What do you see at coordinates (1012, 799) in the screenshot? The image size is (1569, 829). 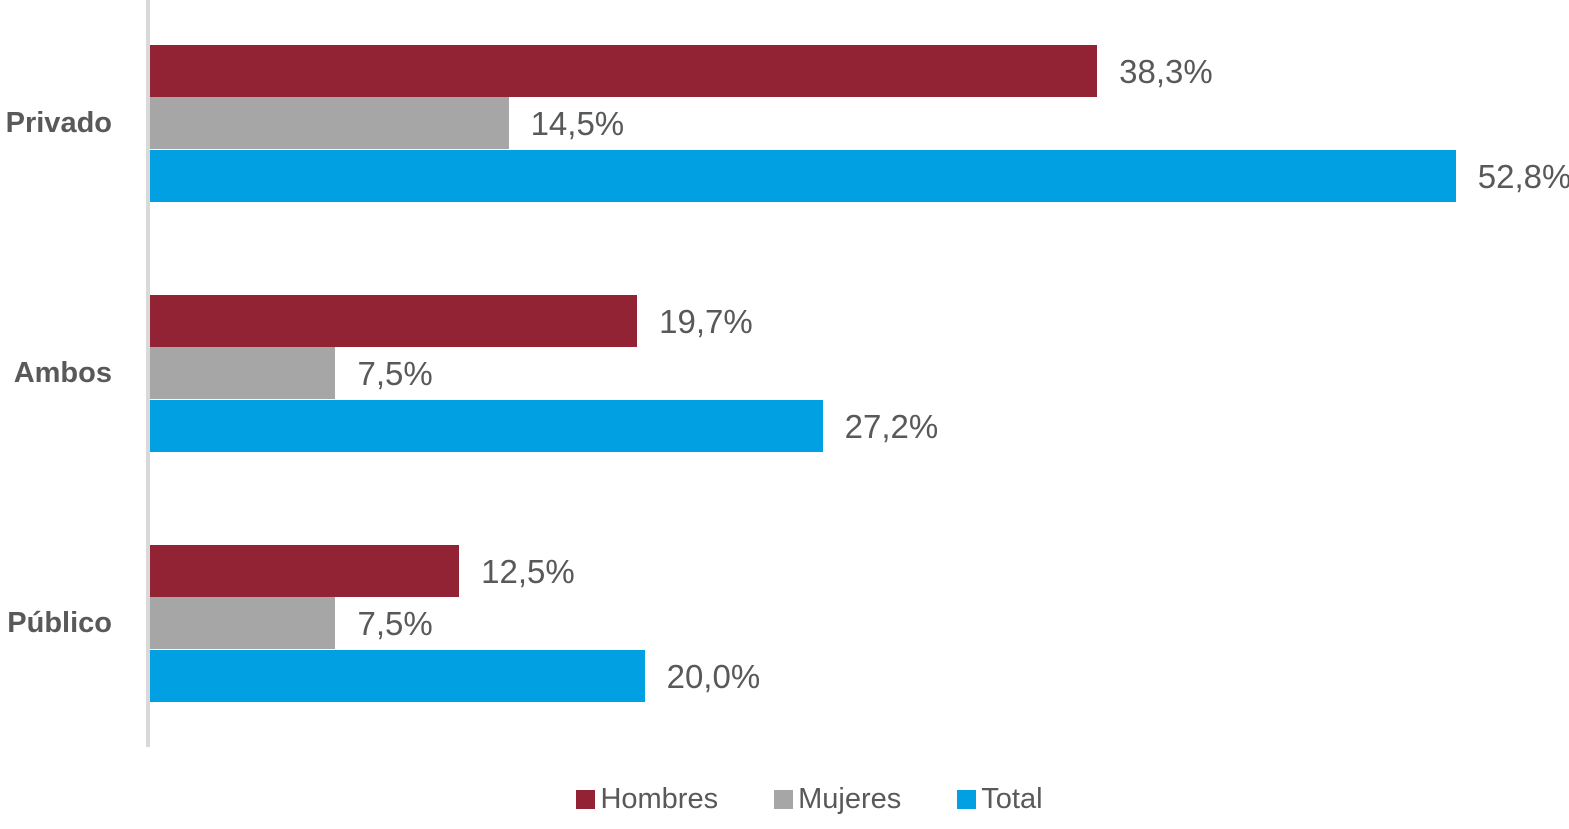 I see `legend-label-total: Total` at bounding box center [1012, 799].